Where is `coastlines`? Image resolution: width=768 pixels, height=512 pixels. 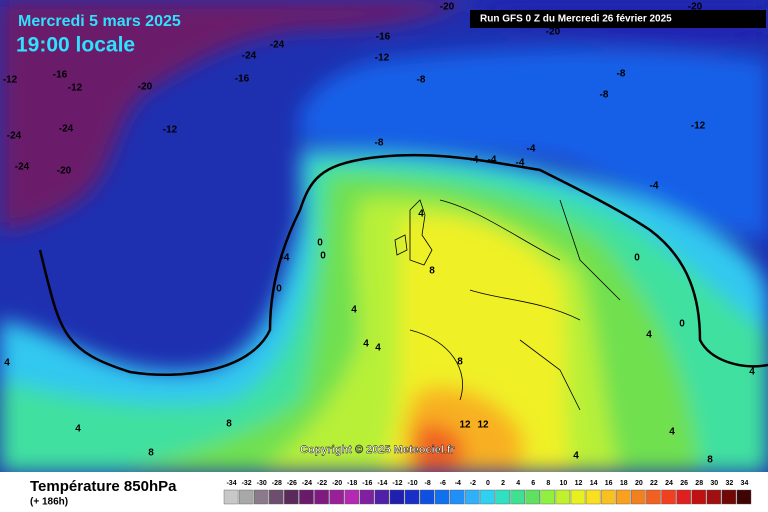
coastlines is located at coordinates (507, 305).